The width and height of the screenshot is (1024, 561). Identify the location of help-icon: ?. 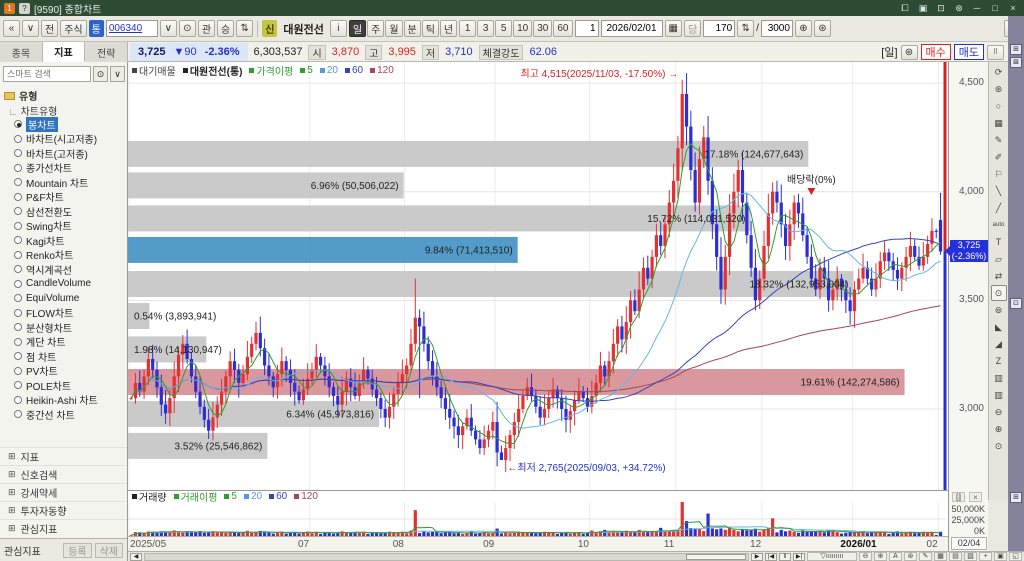
(24, 8).